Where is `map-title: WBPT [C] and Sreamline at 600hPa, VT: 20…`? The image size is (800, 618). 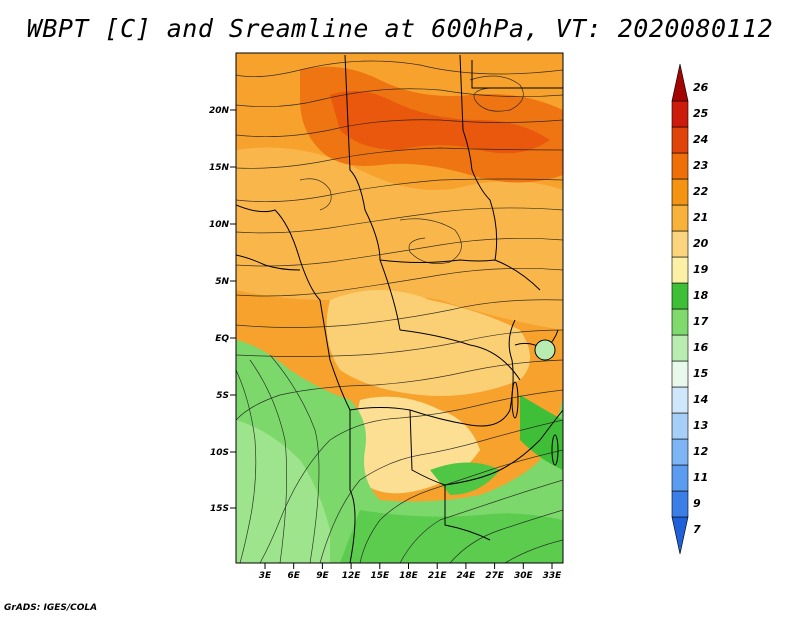 map-title: WBPT [C] and Sreamline at 600hPa, VT: 20… is located at coordinates (400, 28).